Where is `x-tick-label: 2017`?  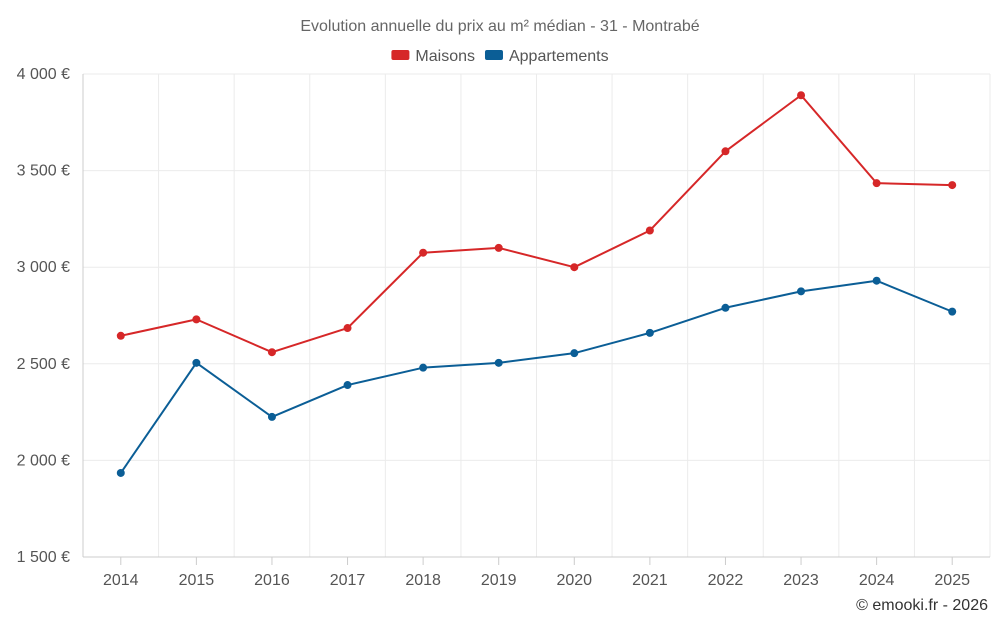
x-tick-label: 2017 is located at coordinates (348, 580).